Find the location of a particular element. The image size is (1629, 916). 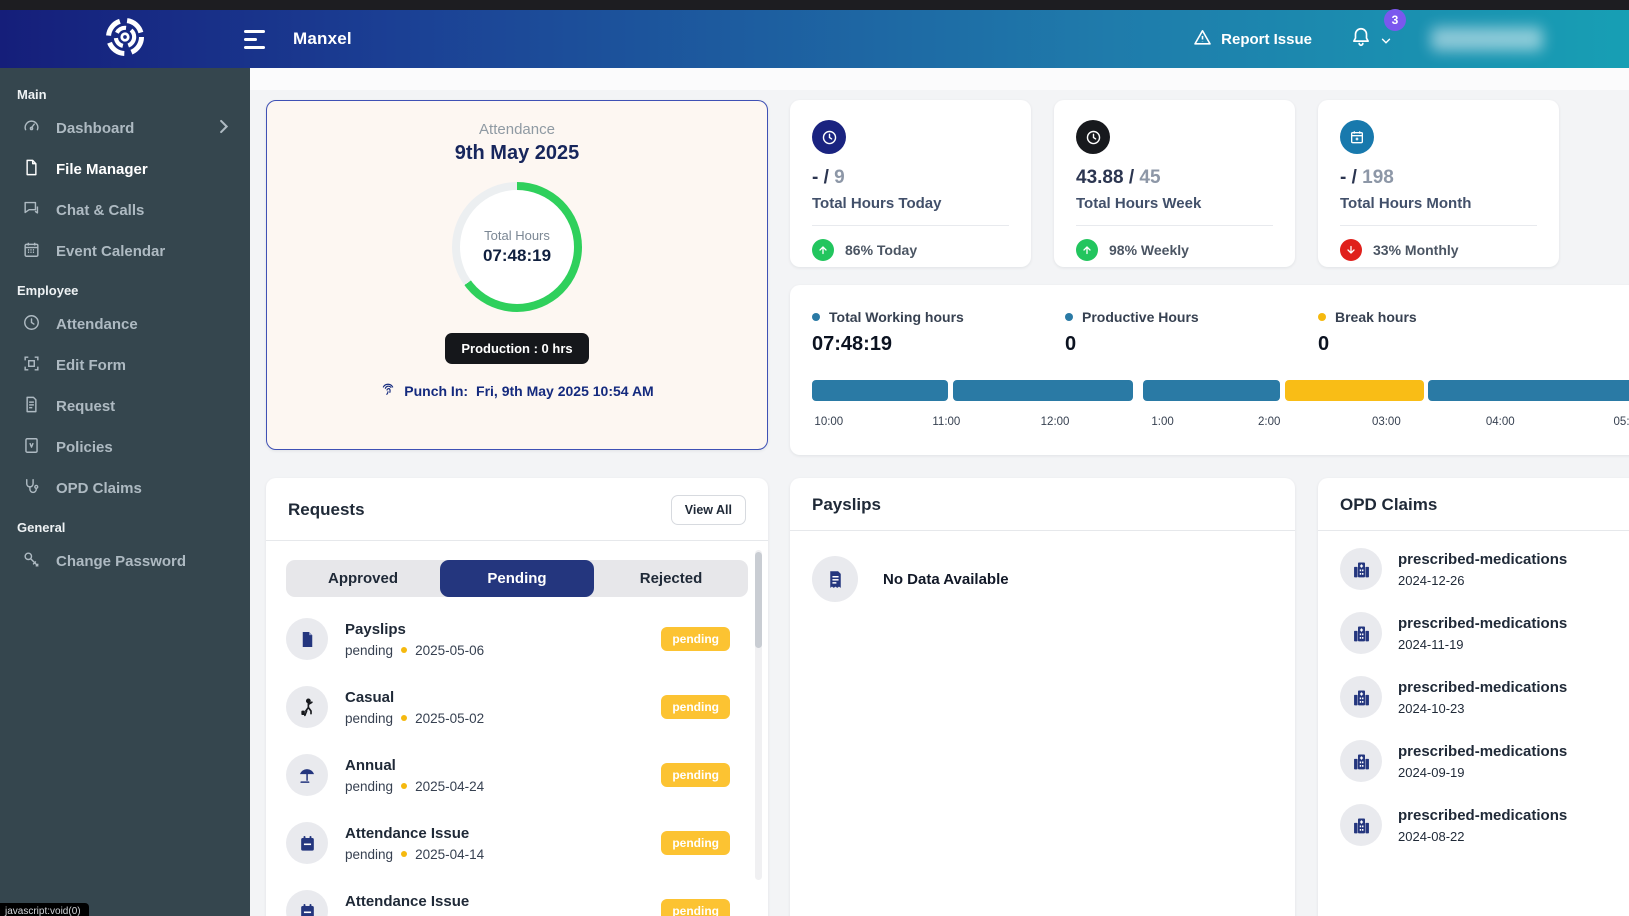

total-working-hours-value: 07:48:19 is located at coordinates (852, 344).